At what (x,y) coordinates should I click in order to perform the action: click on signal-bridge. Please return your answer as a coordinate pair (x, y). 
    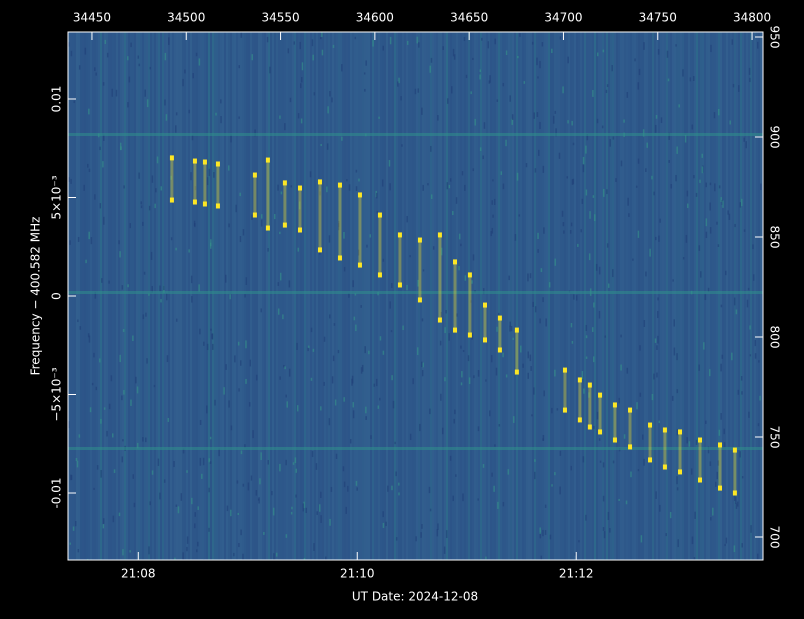
    Looking at the image, I should click on (340, 221).